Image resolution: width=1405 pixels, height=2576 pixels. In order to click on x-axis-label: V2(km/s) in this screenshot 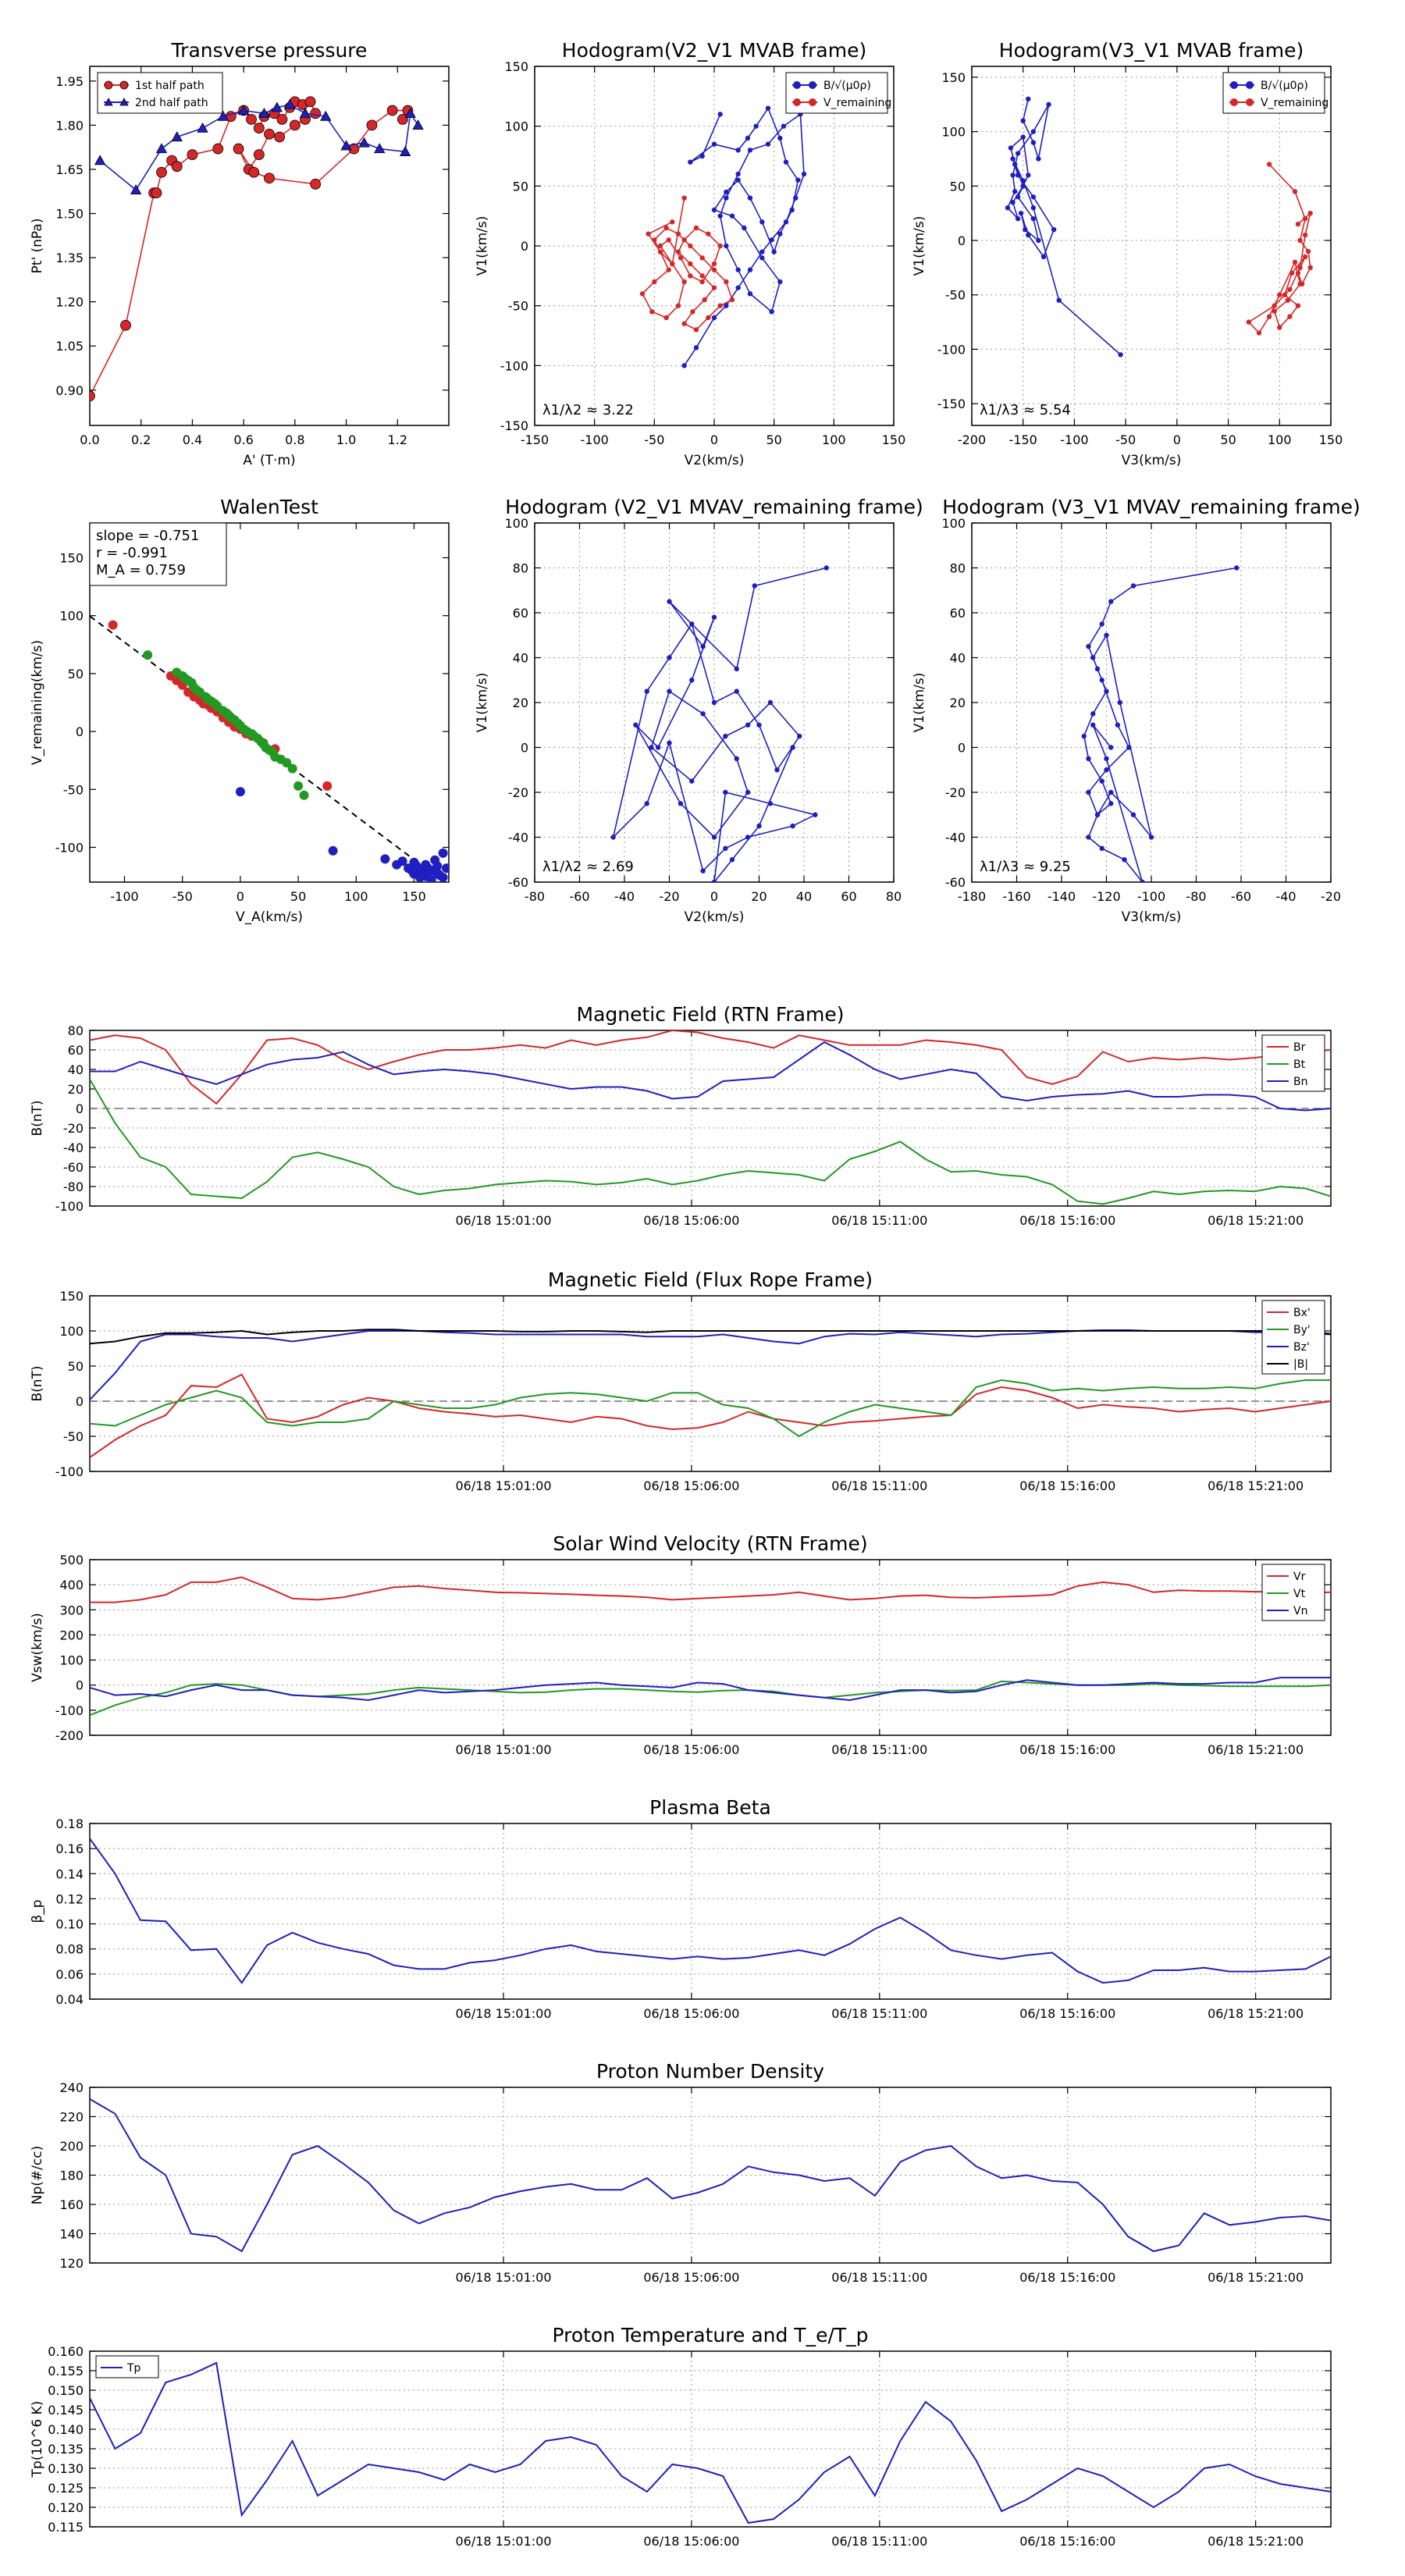, I will do `click(715, 460)`.